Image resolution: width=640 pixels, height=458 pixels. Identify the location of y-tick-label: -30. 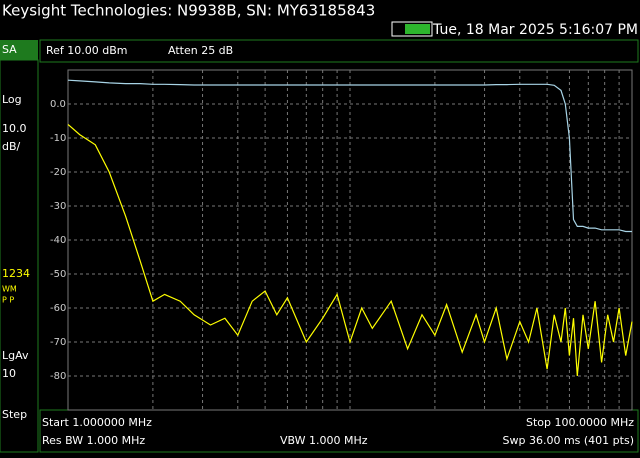
(58, 206).